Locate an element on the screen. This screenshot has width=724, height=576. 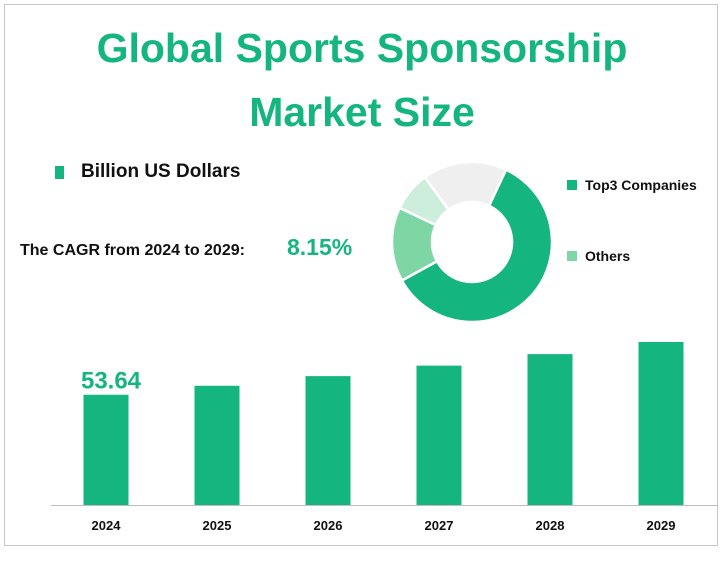
x-tick-label: 2024 is located at coordinates (107, 525).